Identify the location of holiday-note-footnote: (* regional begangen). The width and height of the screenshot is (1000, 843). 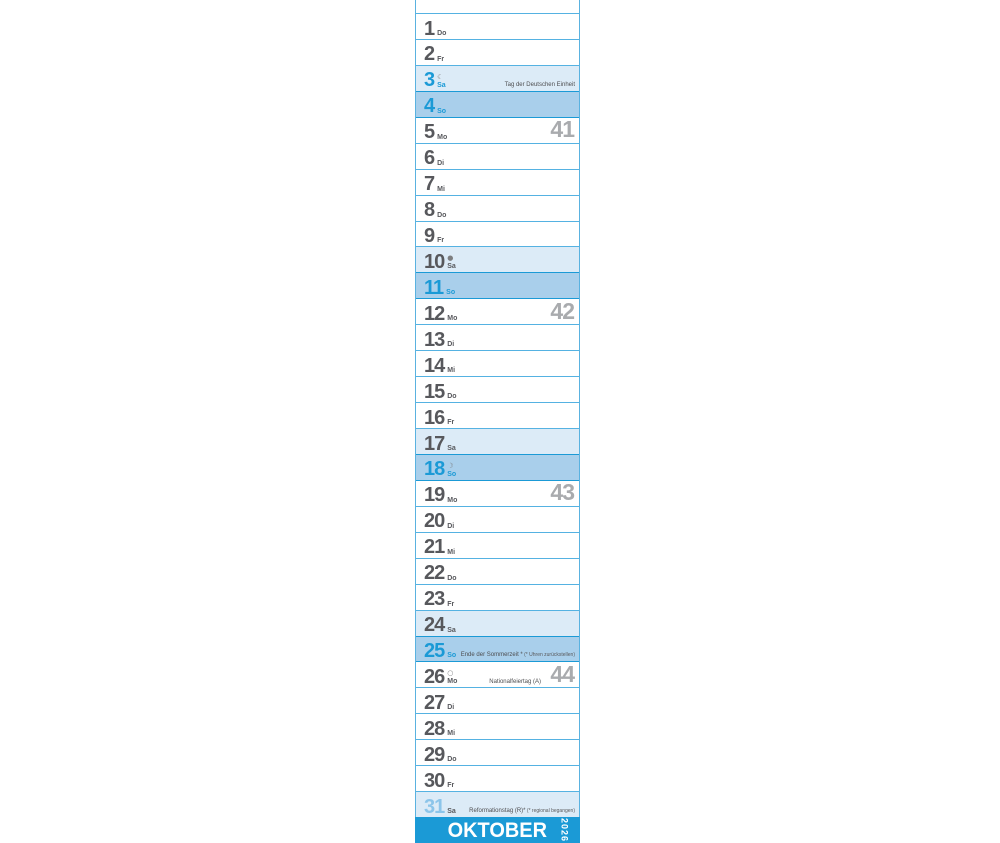
(550, 811).